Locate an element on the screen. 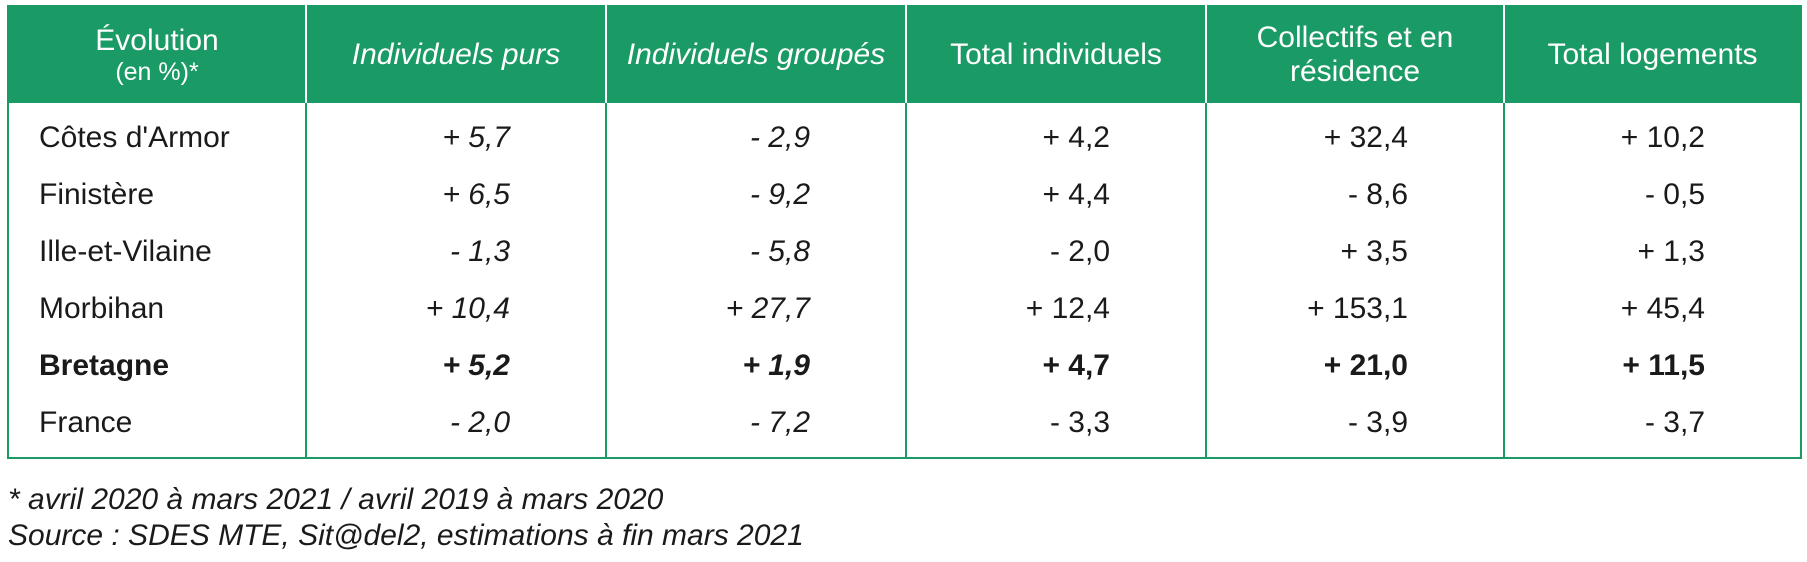  cell-individuels-purs: + 10,4 is located at coordinates (455, 308).